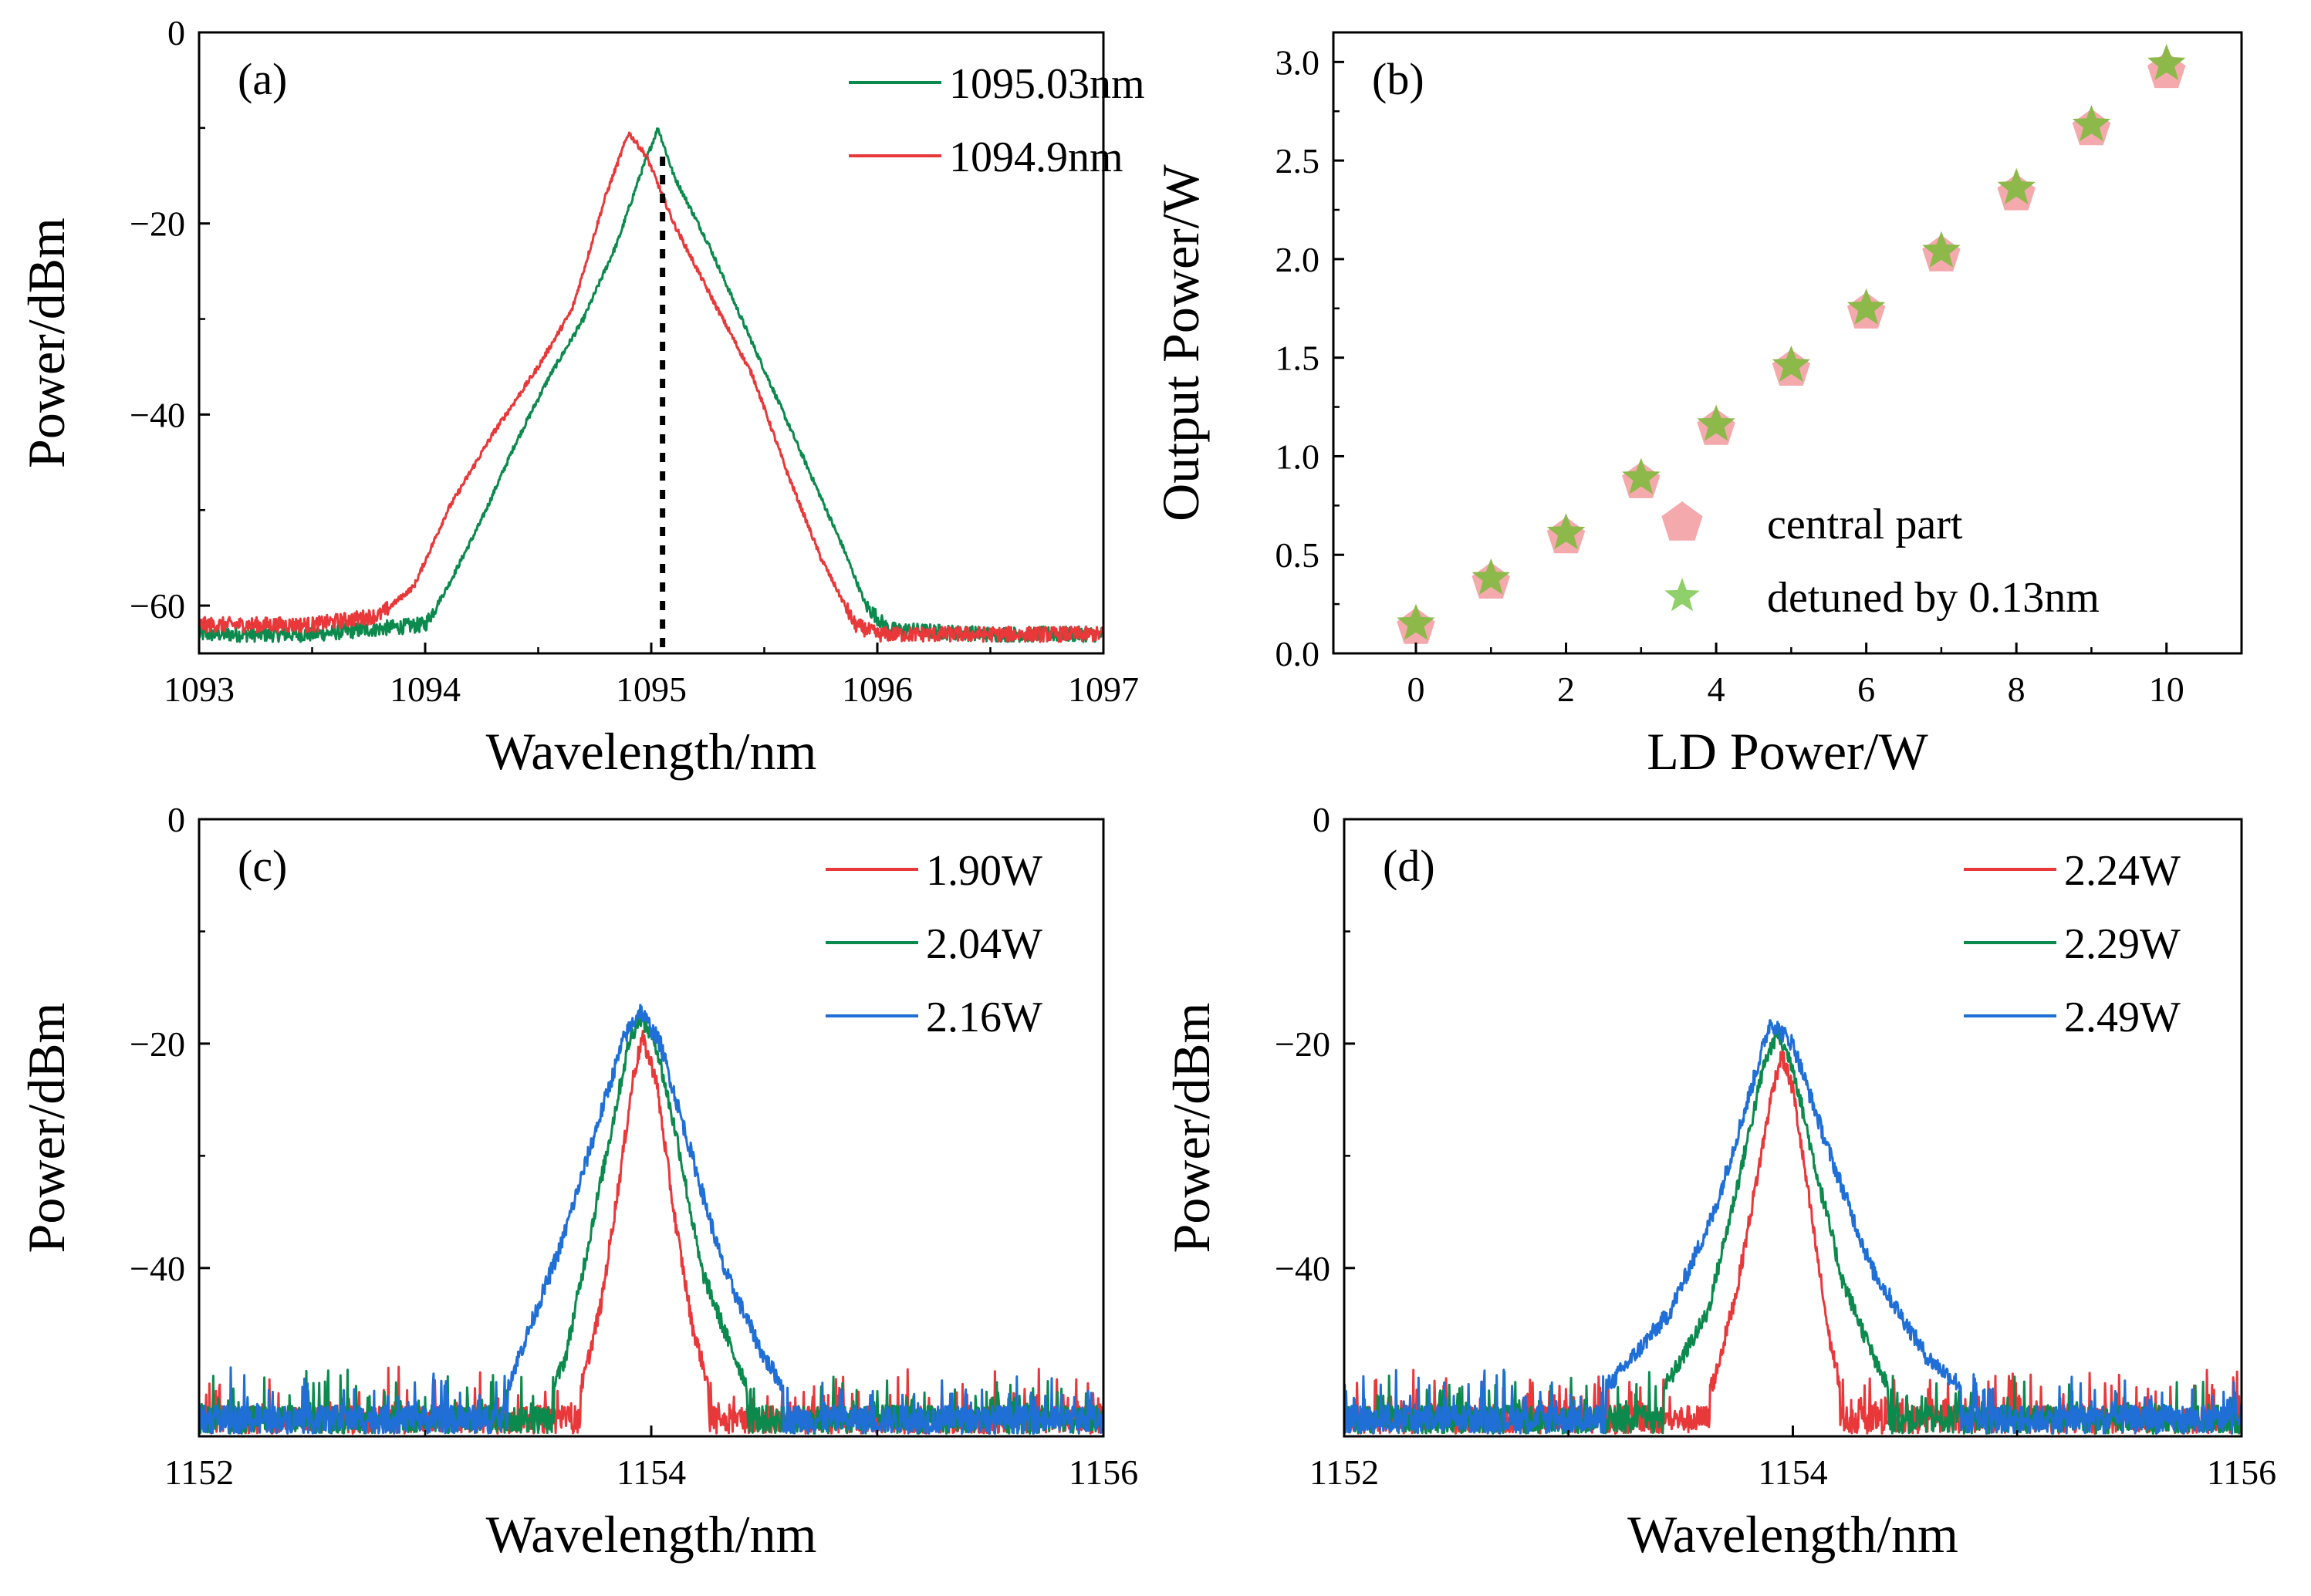 This screenshot has height=1596, width=2311. Describe the element at coordinates (1880, 561) in the screenshot. I see `legend: central part detuned by 0.13nm` at that location.